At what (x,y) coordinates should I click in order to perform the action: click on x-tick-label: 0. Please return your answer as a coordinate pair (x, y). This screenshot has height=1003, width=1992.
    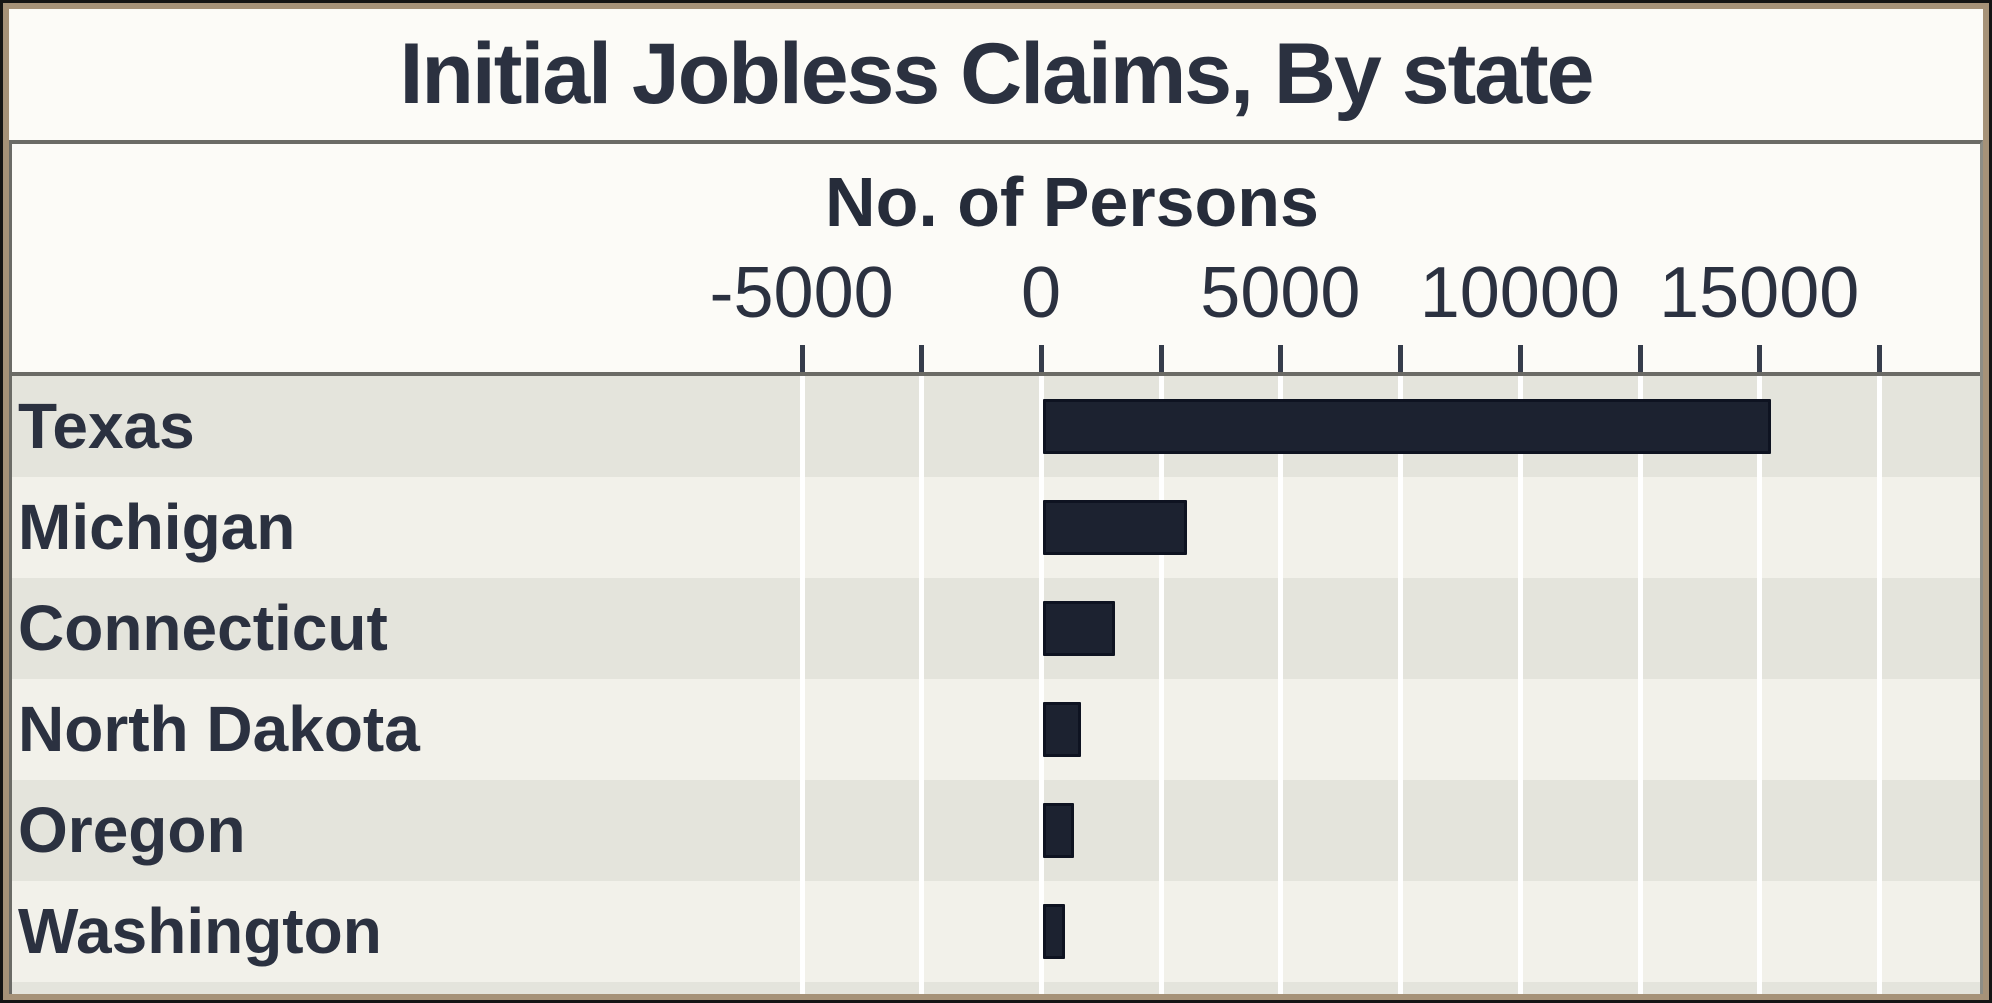
    Looking at the image, I should click on (1041, 293).